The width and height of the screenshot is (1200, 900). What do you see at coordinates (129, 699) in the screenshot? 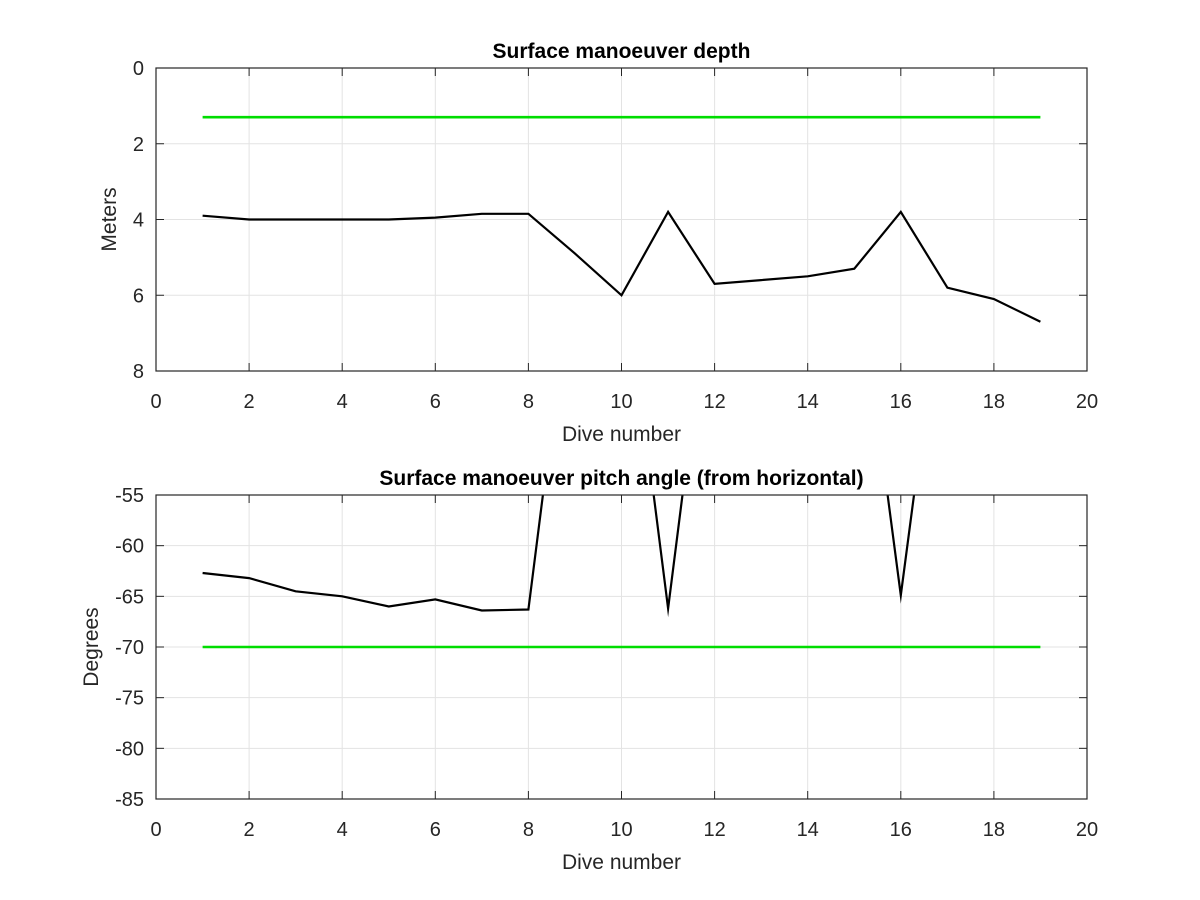
I see `y-tick-label: -75` at bounding box center [129, 699].